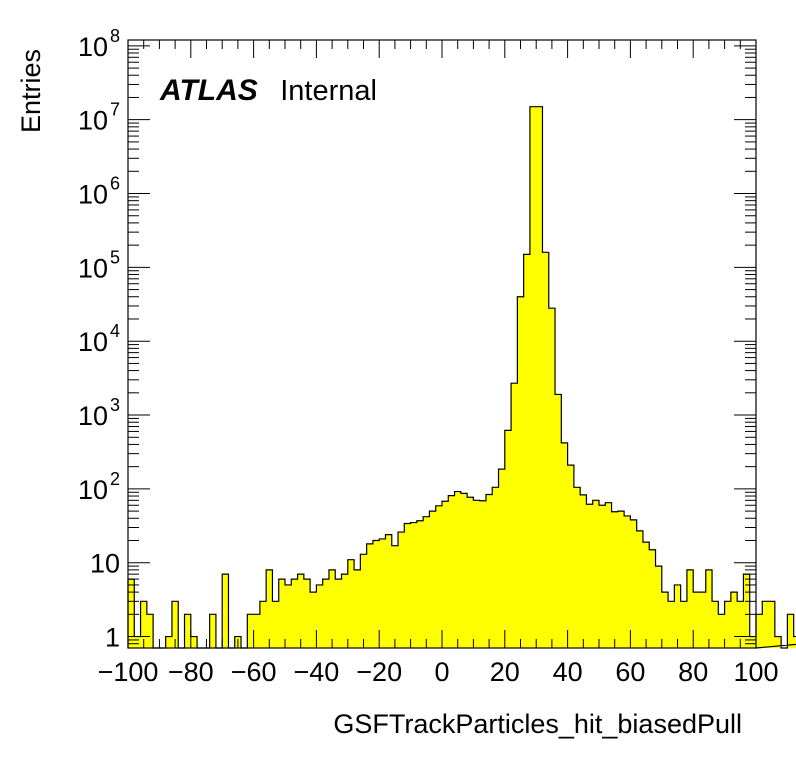 This screenshot has width=796, height=772. I want to click on x-tick-label: −100, so click(128, 672).